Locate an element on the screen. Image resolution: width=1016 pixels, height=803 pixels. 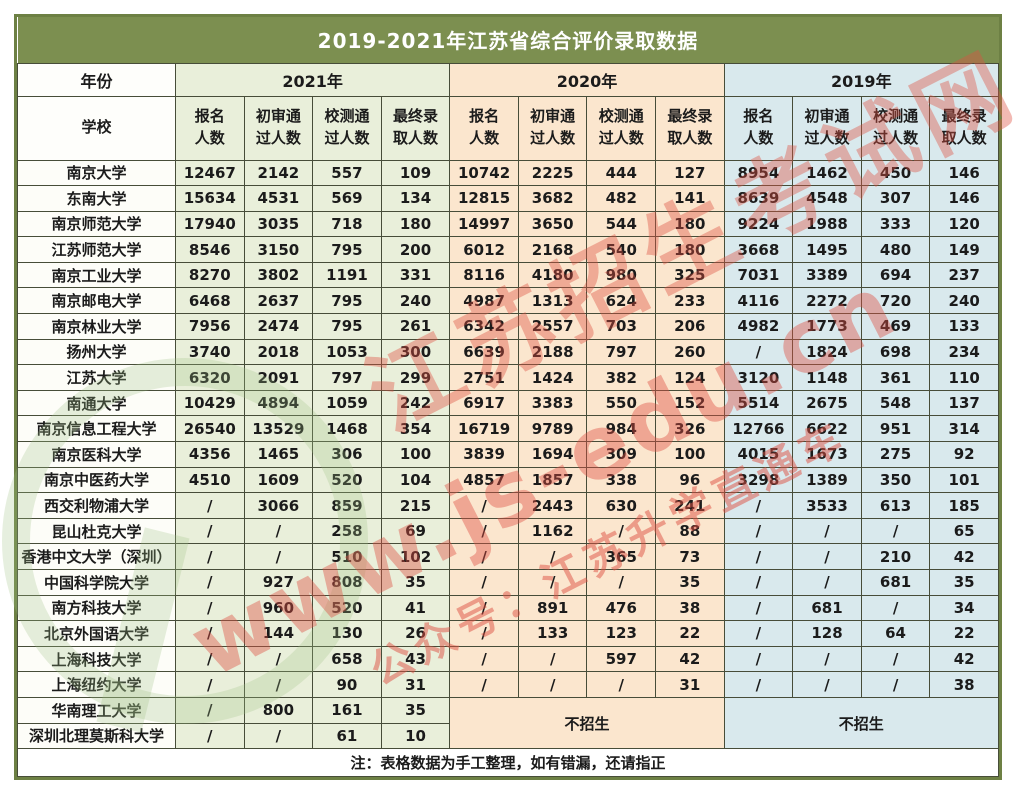
data-cell: 90 is located at coordinates (347, 684).